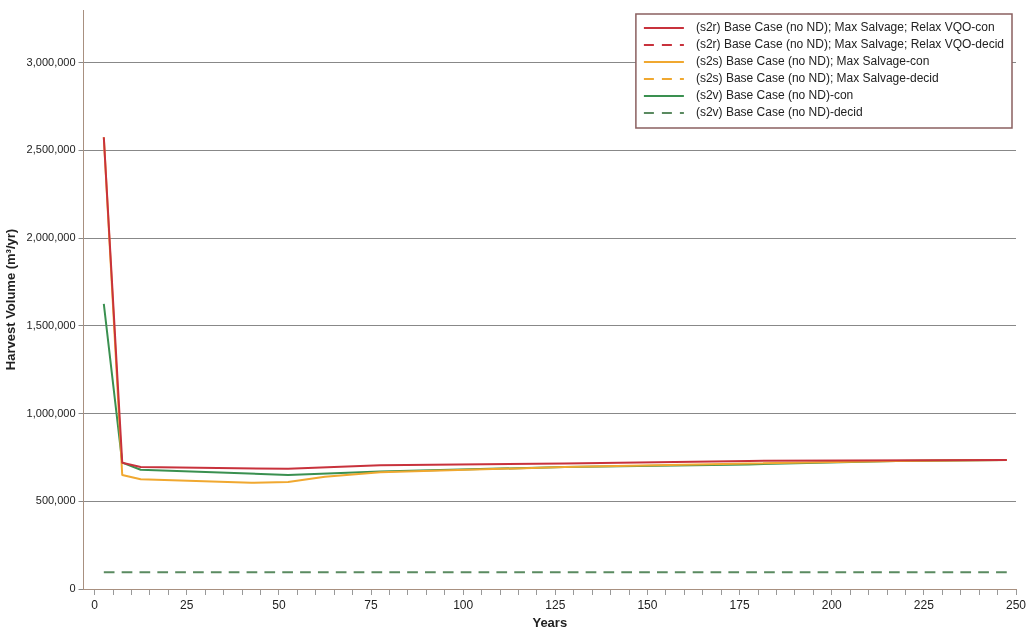 The image size is (1030, 631). I want to click on y-tick-label: 1,000,000, so click(51, 412).